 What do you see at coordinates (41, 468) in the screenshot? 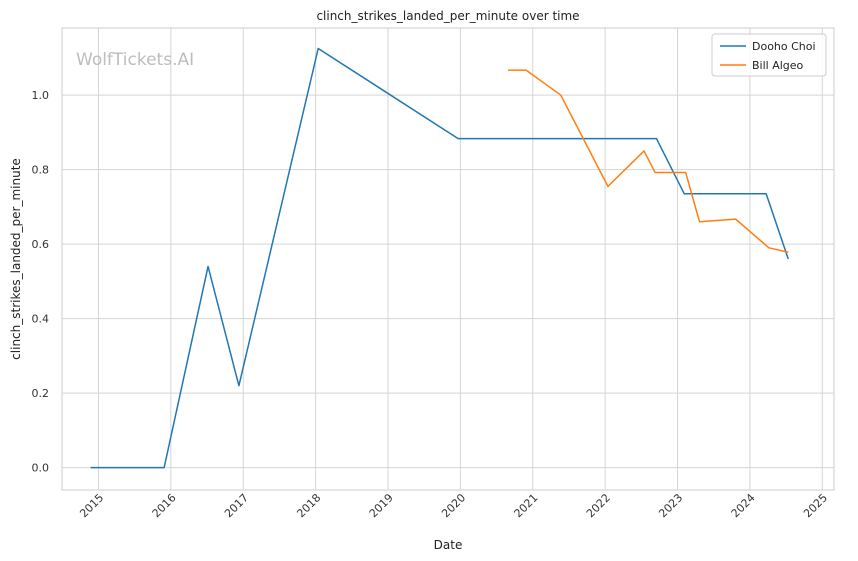
I see `y-tick-label: 0.0` at bounding box center [41, 468].